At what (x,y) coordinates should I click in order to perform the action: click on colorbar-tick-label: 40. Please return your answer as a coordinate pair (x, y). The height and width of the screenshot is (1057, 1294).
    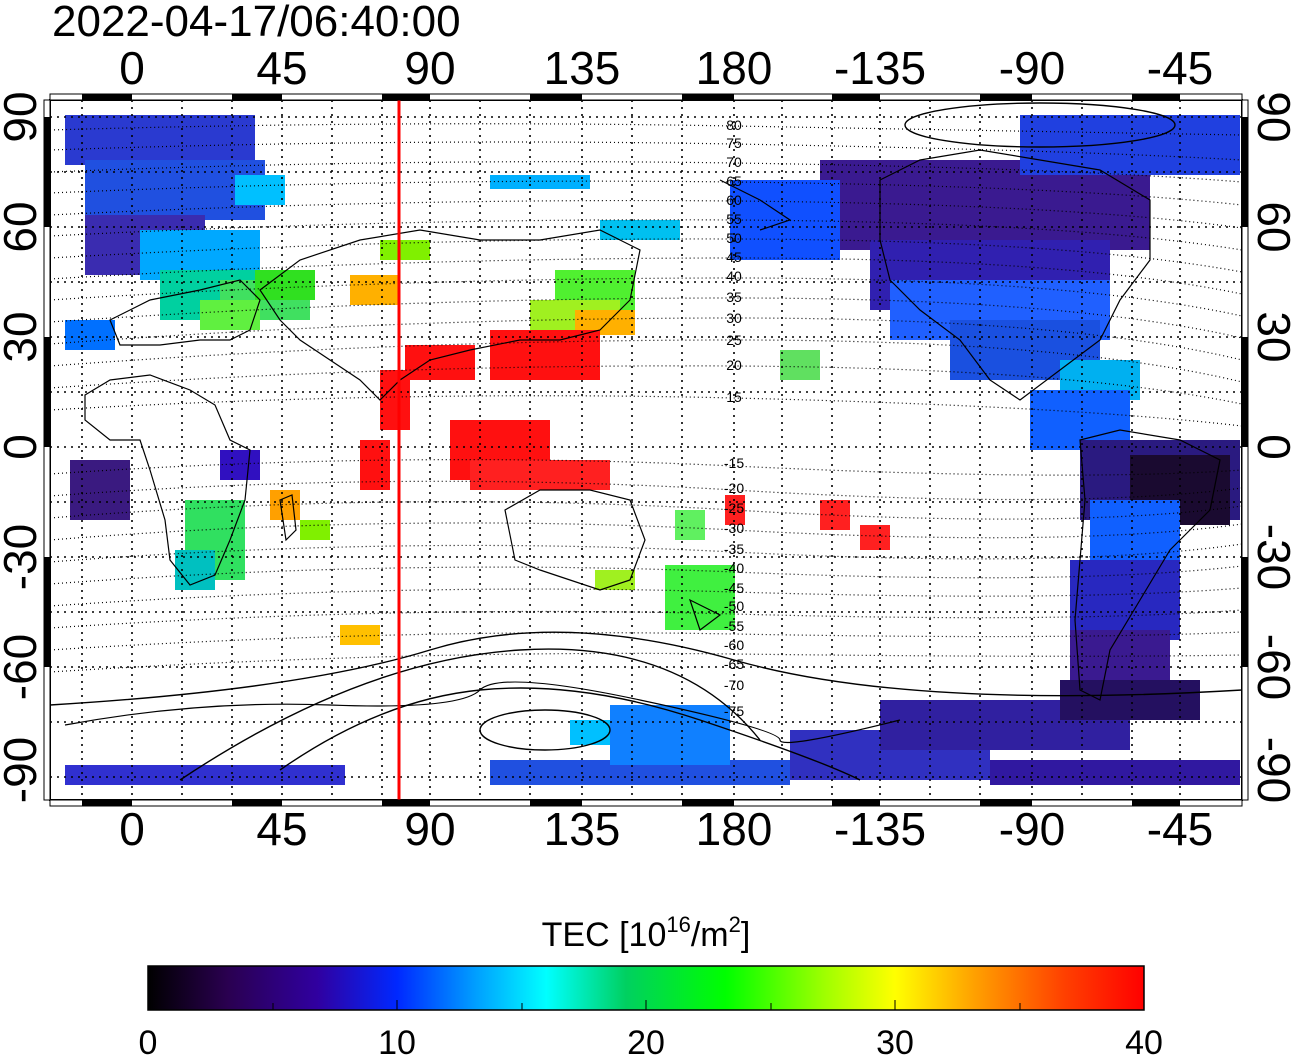
    Looking at the image, I should click on (1144, 1040).